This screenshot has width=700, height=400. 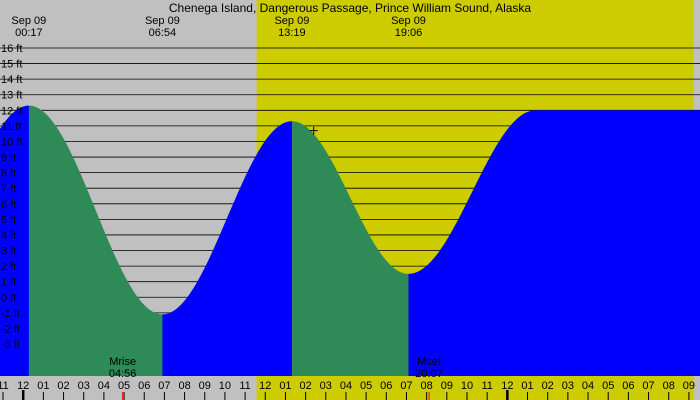 I want to click on y-tick-label: -2 ft, so click(x=10, y=329).